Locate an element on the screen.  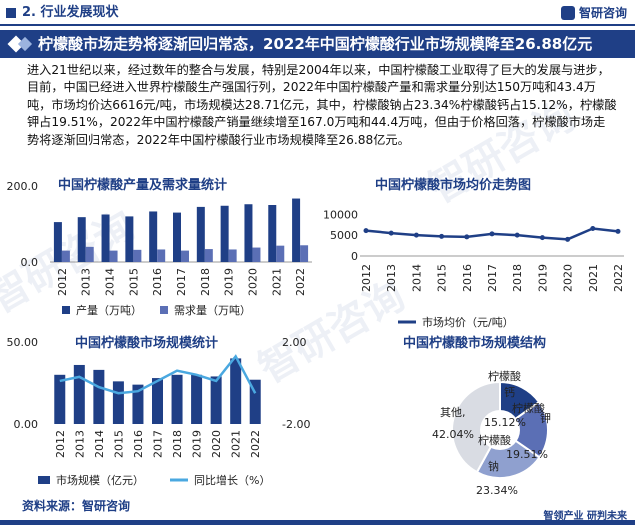
section-square-icon is located at coordinates (11, 13).